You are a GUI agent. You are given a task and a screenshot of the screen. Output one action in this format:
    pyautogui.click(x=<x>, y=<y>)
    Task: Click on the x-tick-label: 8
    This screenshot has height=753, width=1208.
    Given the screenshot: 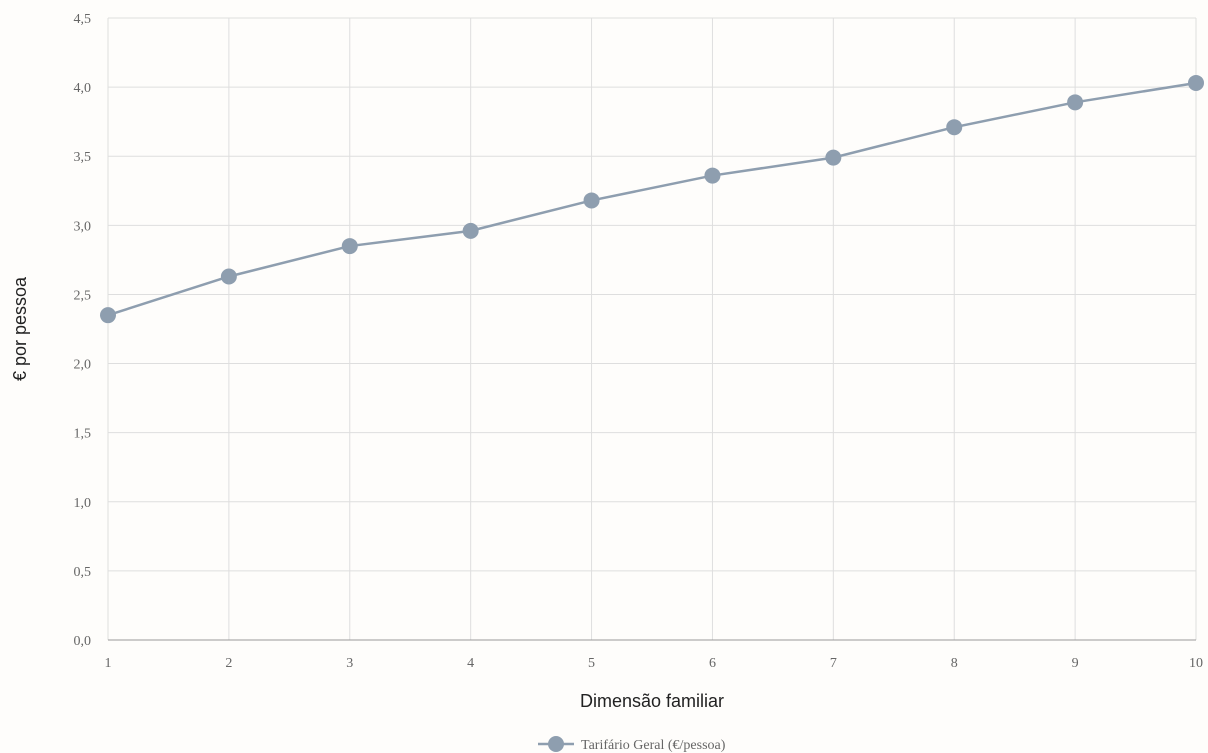 What is the action you would take?
    pyautogui.click(x=954, y=663)
    